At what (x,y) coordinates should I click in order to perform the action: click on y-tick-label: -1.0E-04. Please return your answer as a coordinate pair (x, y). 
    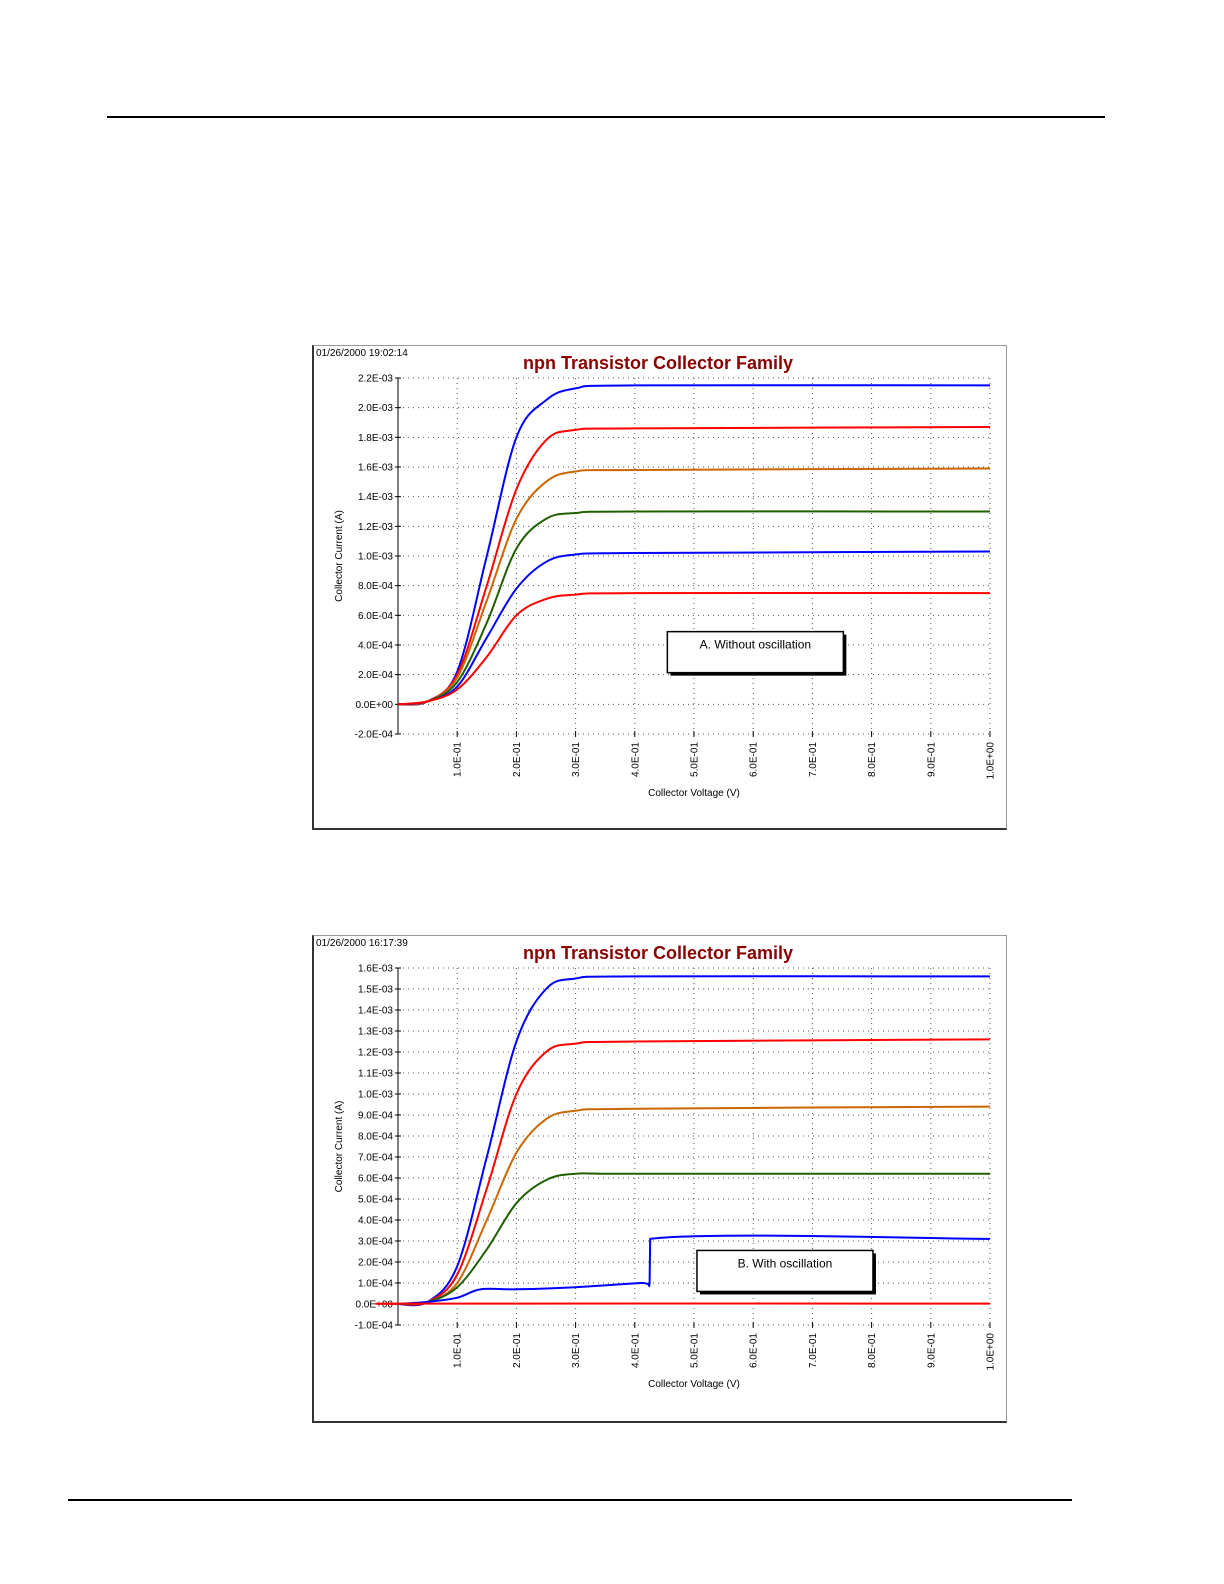
    Looking at the image, I should click on (374, 1326).